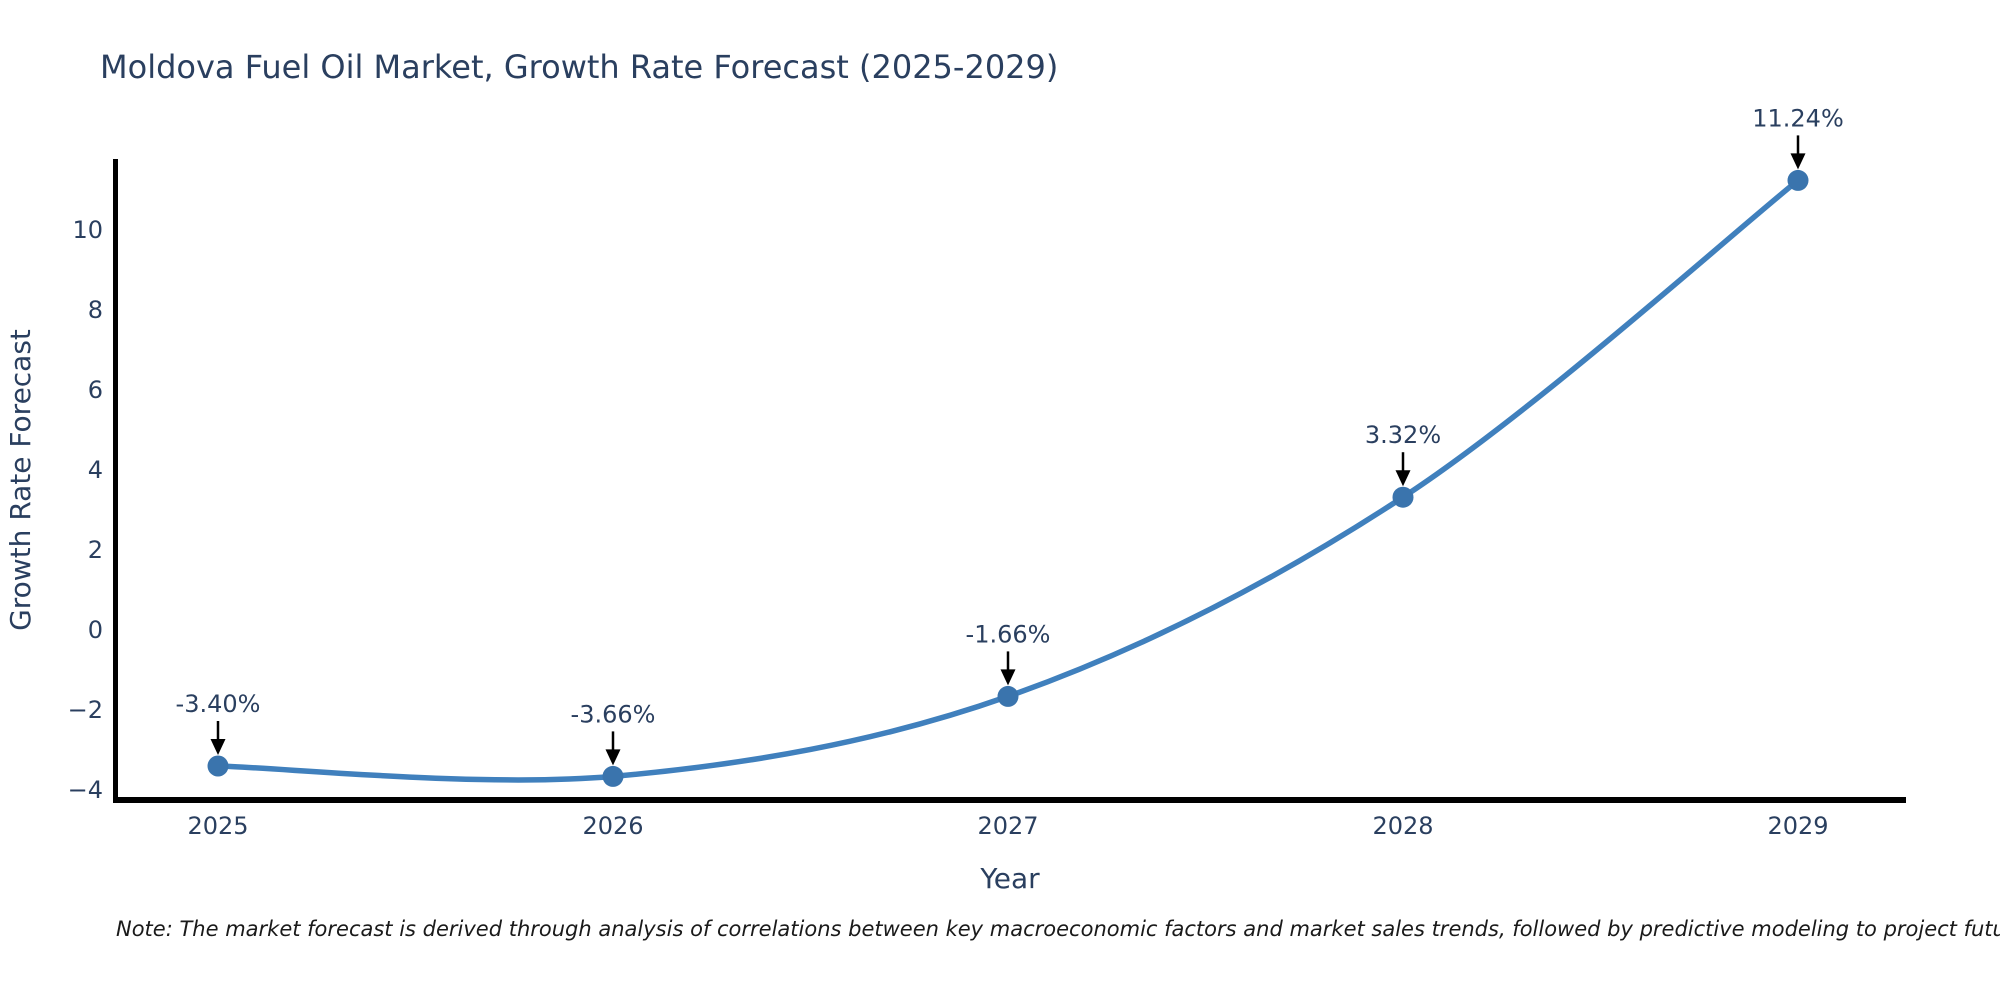 The height and width of the screenshot is (1000, 2000). I want to click on y-tick-label: 10, so click(87, 230).